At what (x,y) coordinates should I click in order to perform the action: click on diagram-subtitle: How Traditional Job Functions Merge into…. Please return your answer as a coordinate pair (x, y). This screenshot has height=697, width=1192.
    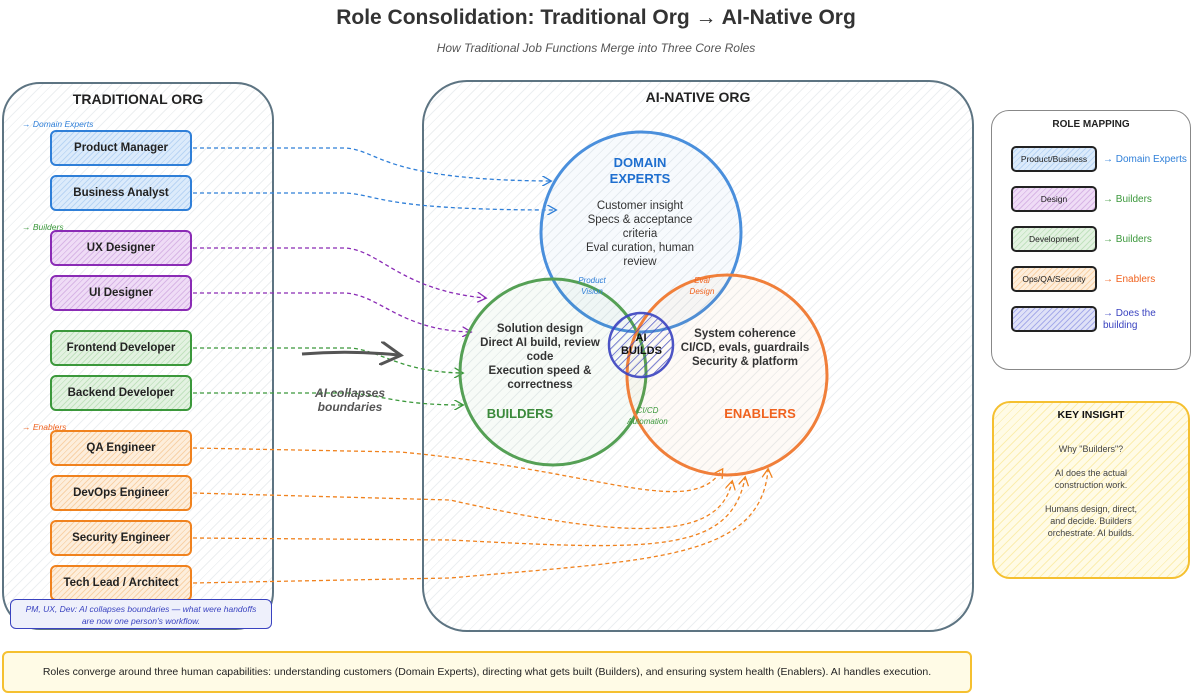
    Looking at the image, I should click on (596, 48).